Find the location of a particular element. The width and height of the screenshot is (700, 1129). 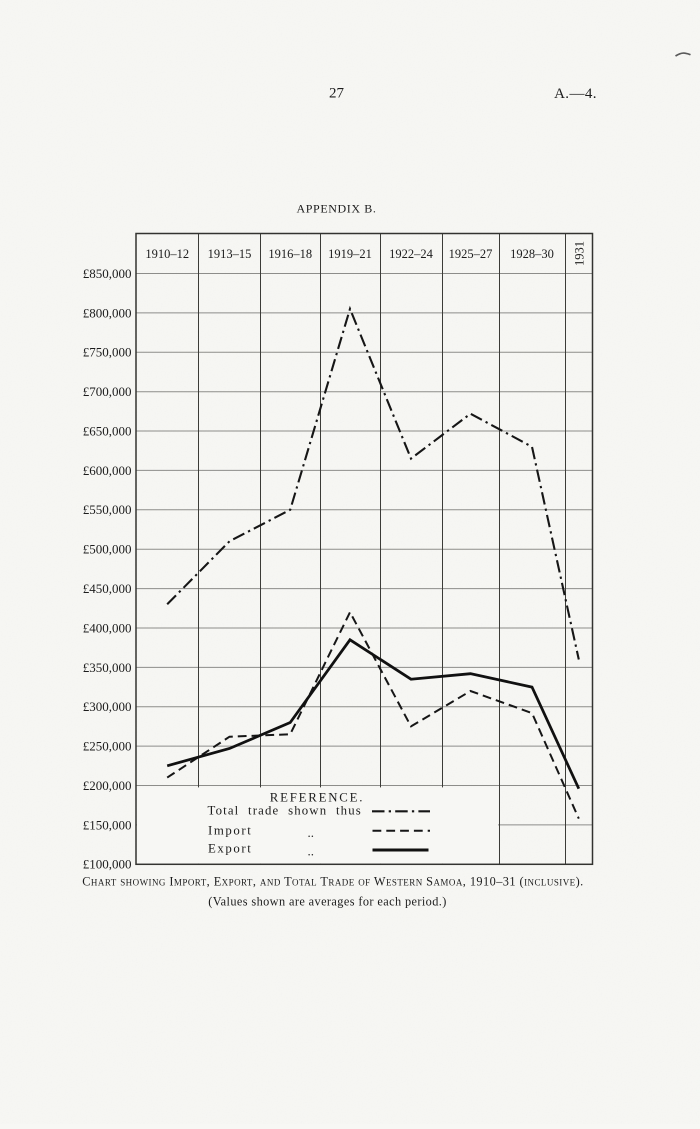

svg-text: A.—4. is located at coordinates (575, 94).